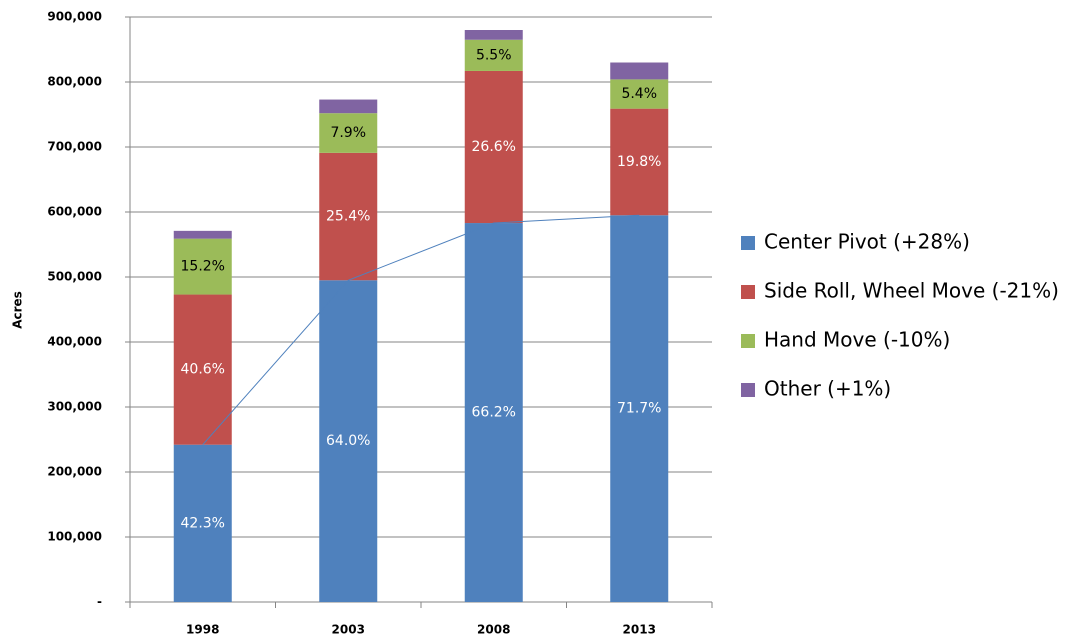 Image resolution: width=1086 pixels, height=640 pixels. What do you see at coordinates (74, 277) in the screenshot?
I see `y-tick-label: 500,000` at bounding box center [74, 277].